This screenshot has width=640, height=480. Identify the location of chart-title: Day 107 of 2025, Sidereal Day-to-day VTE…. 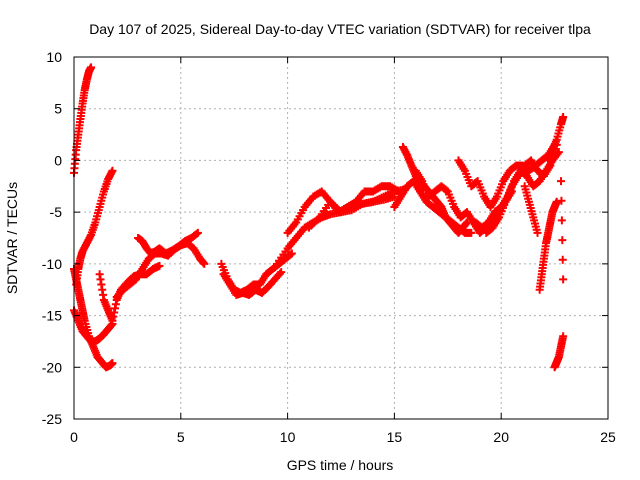
(340, 29).